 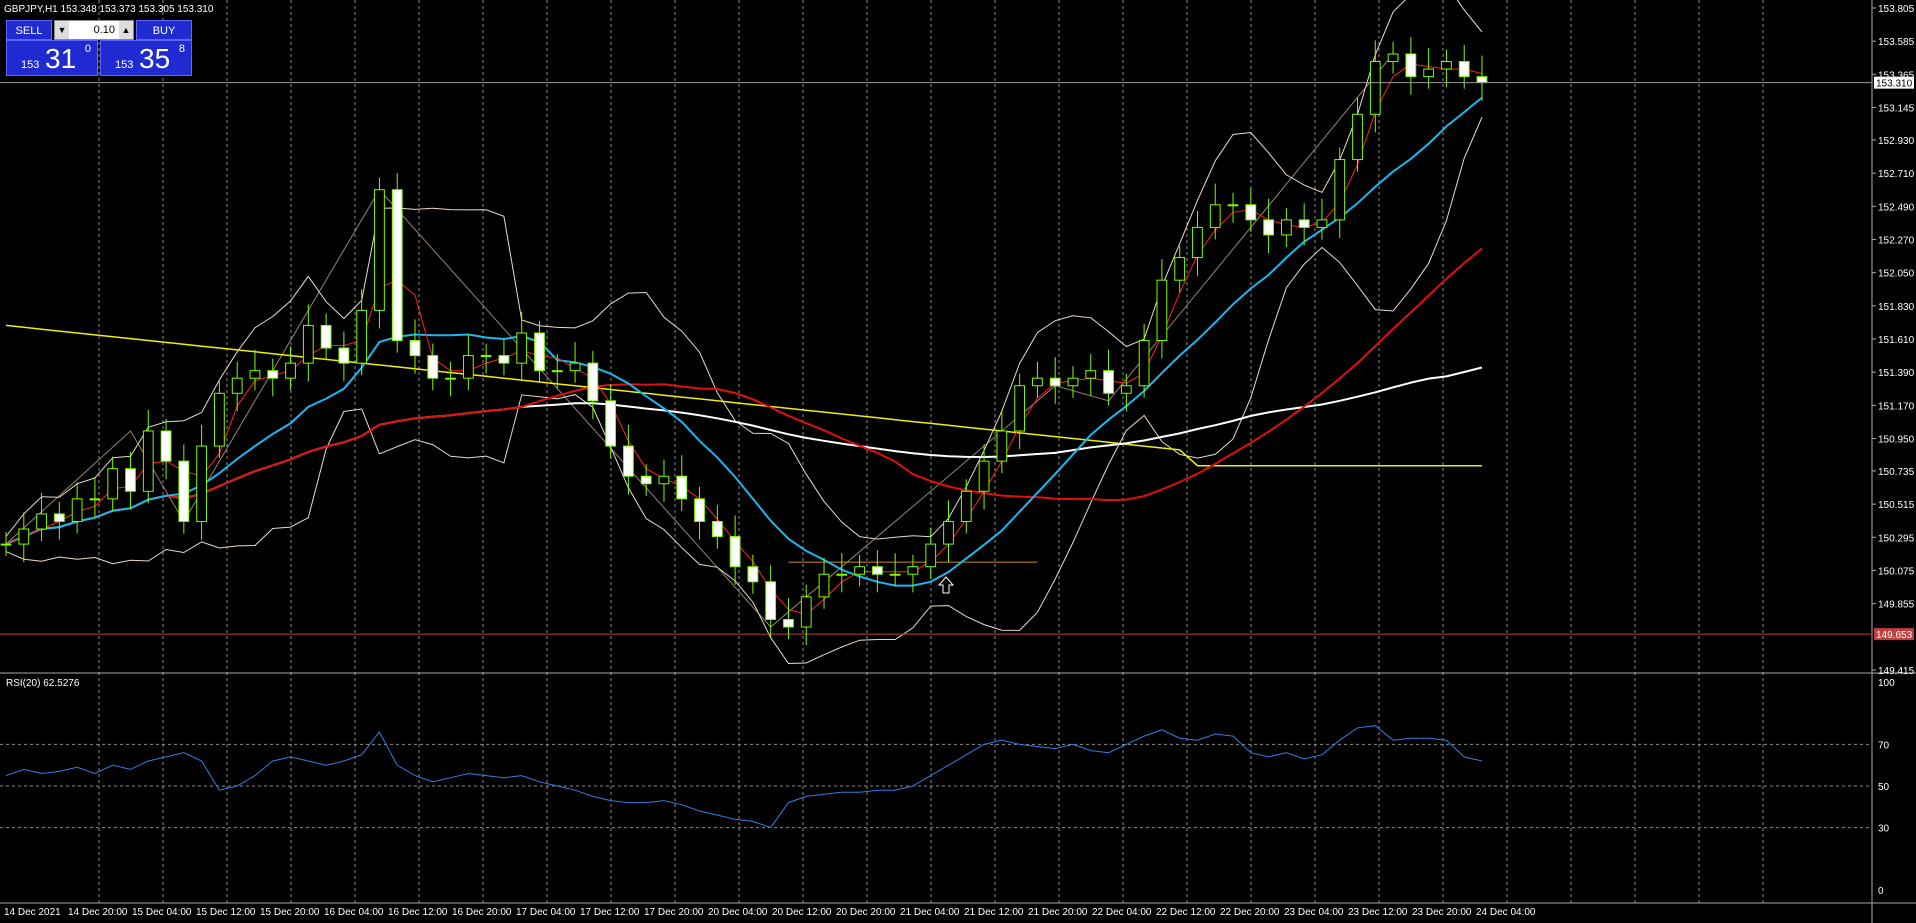 What do you see at coordinates (1896, 9) in the screenshot?
I see `price-axis-label: 153.805` at bounding box center [1896, 9].